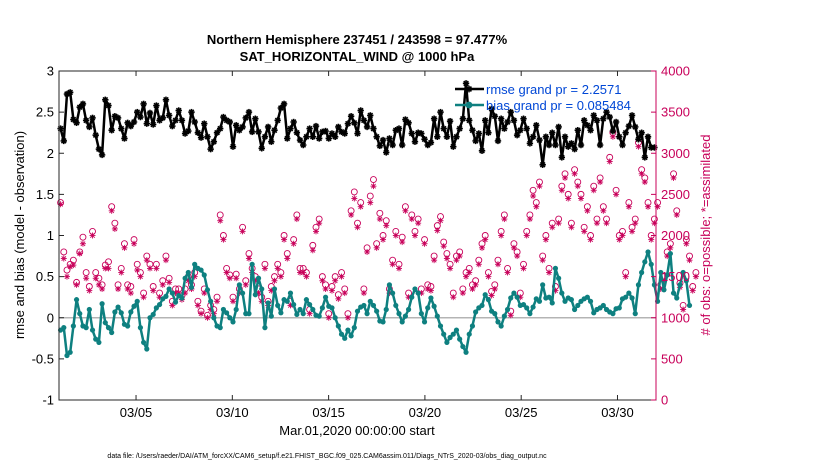  What do you see at coordinates (521, 412) in the screenshot?
I see `x-tick-label: 03/25` at bounding box center [521, 412].